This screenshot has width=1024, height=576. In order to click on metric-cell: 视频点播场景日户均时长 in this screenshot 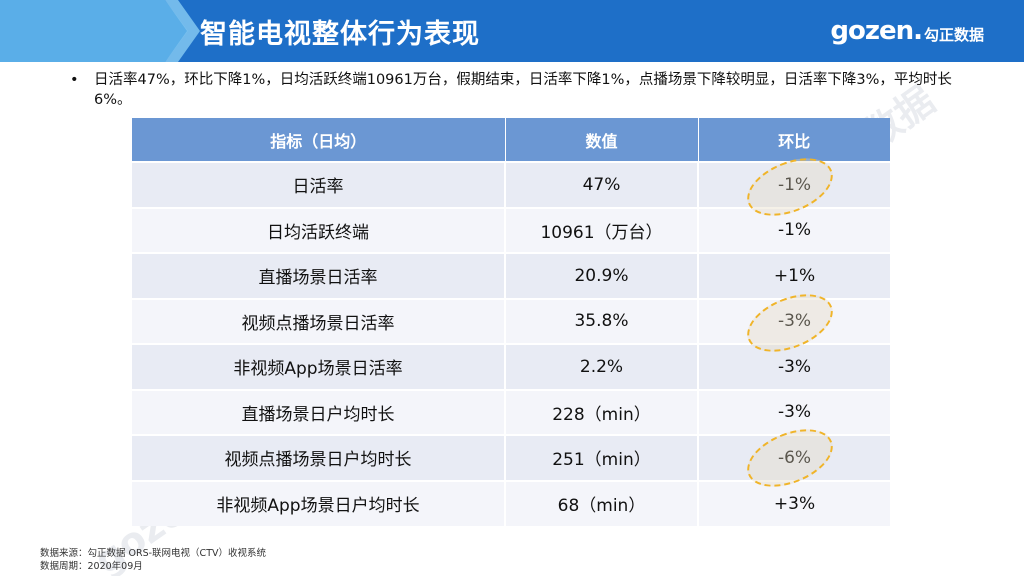, I will do `click(319, 457)`.